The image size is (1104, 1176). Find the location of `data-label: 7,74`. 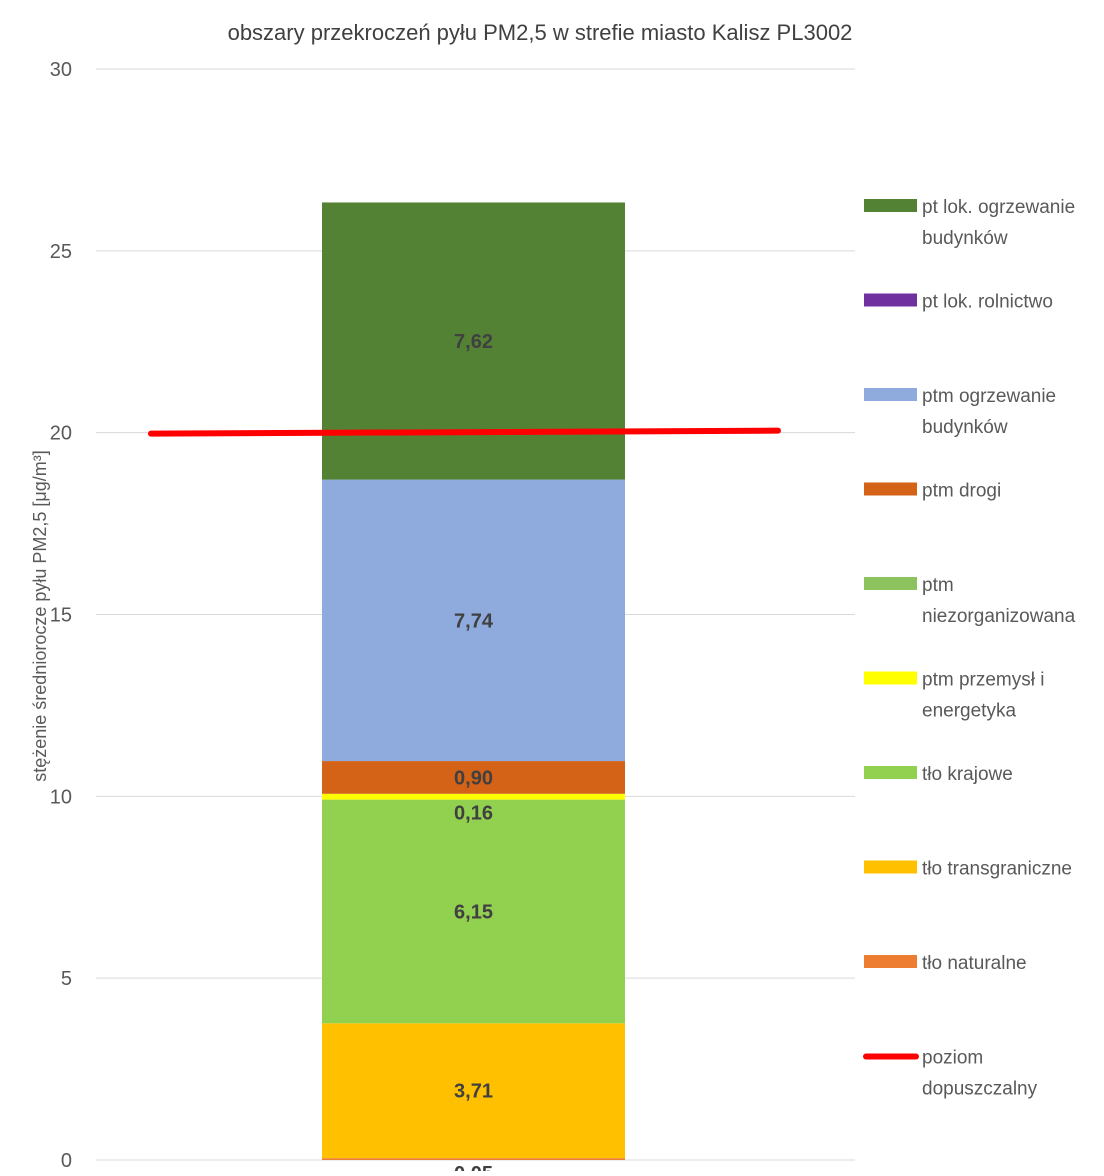

data-label: 7,74 is located at coordinates (474, 621).